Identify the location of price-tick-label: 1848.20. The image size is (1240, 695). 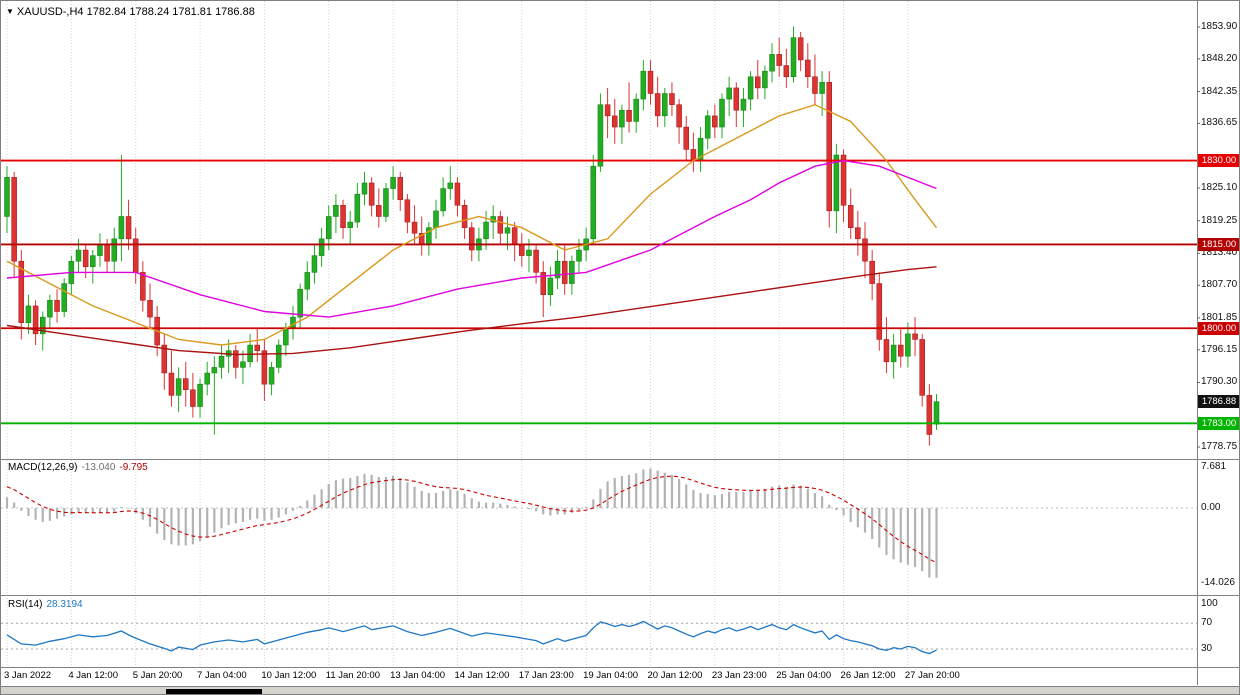
(1219, 58).